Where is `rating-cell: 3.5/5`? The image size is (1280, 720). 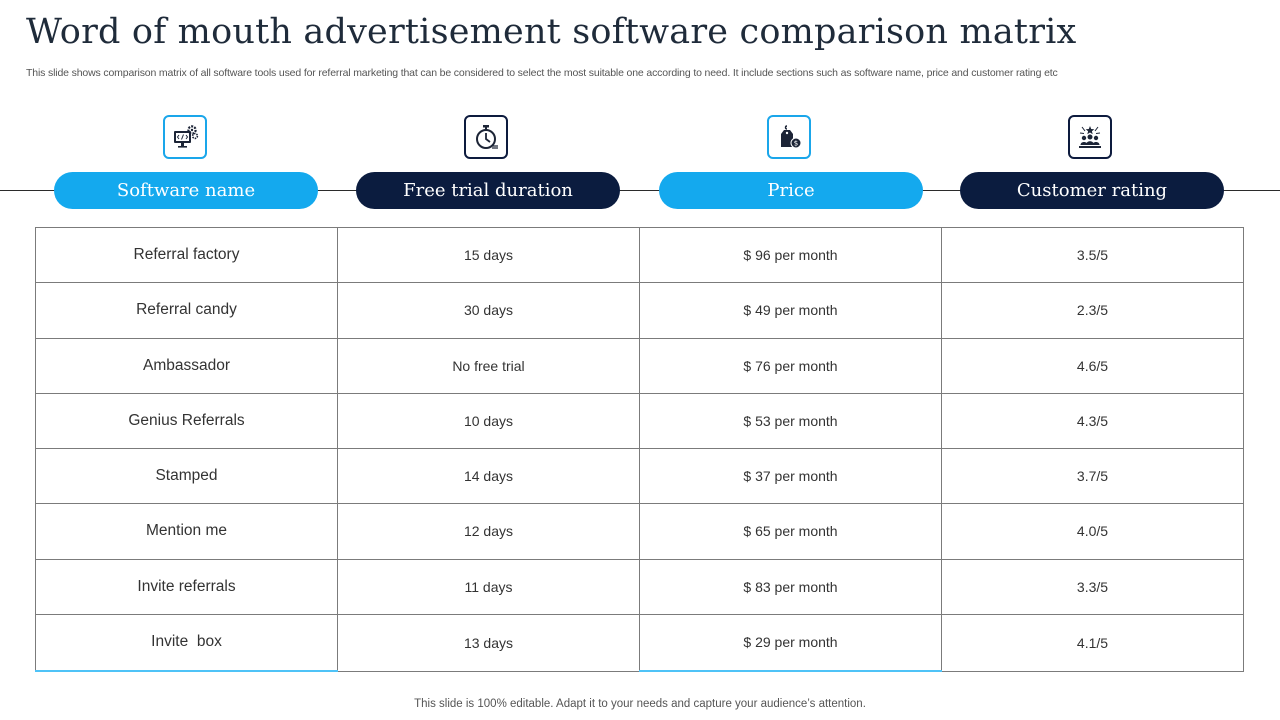 rating-cell: 3.5/5 is located at coordinates (1092, 255).